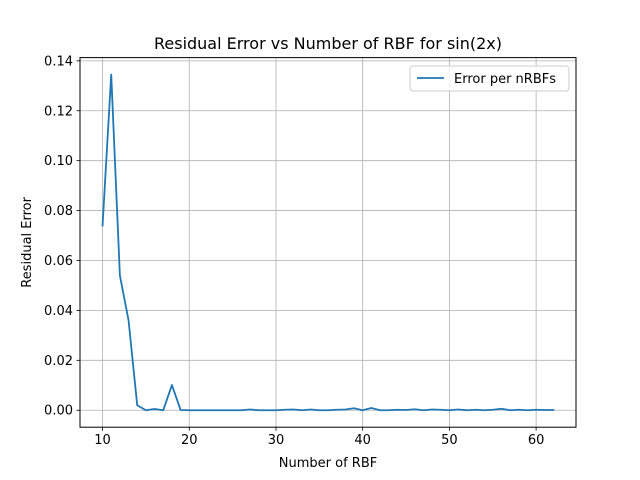 The height and width of the screenshot is (480, 640). What do you see at coordinates (102, 440) in the screenshot?
I see `x-tick-label: 10` at bounding box center [102, 440].